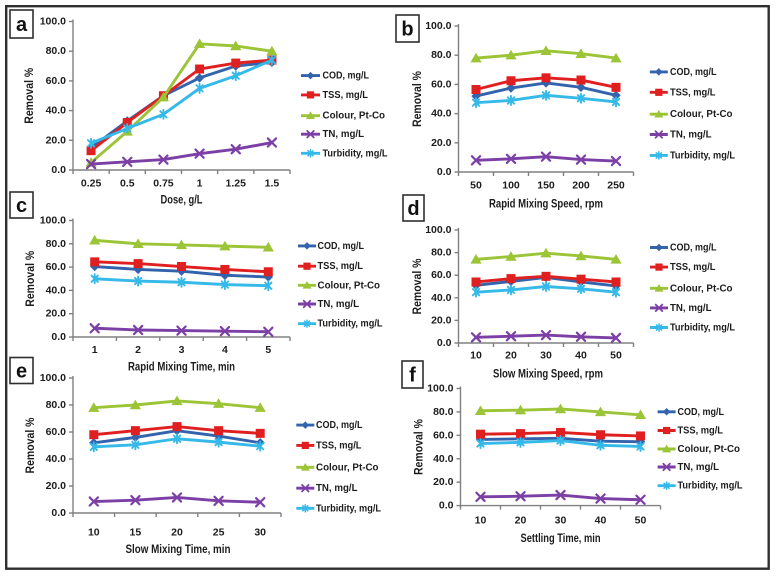 The height and width of the screenshot is (582, 776). What do you see at coordinates (511, 186) in the screenshot?
I see `svg-text: 100` at bounding box center [511, 186].